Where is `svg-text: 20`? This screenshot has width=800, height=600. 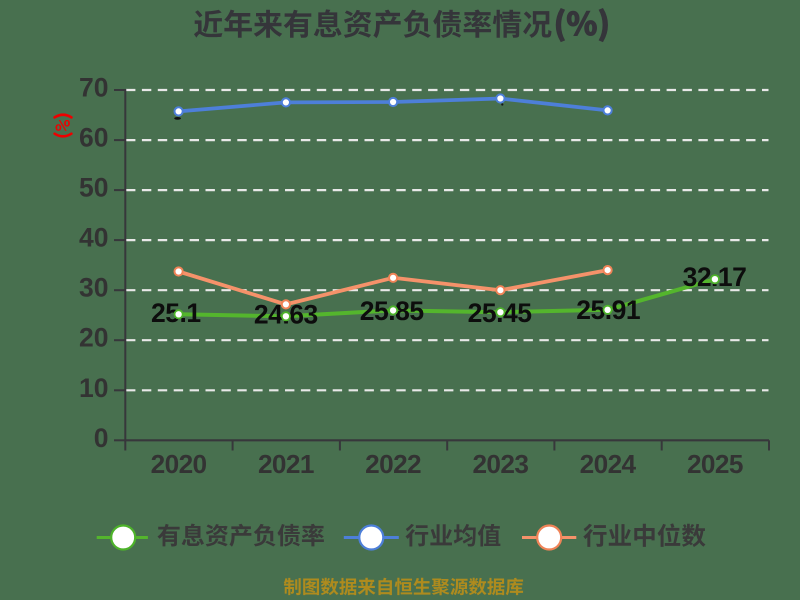
svg-text: 20 is located at coordinates (93, 338).